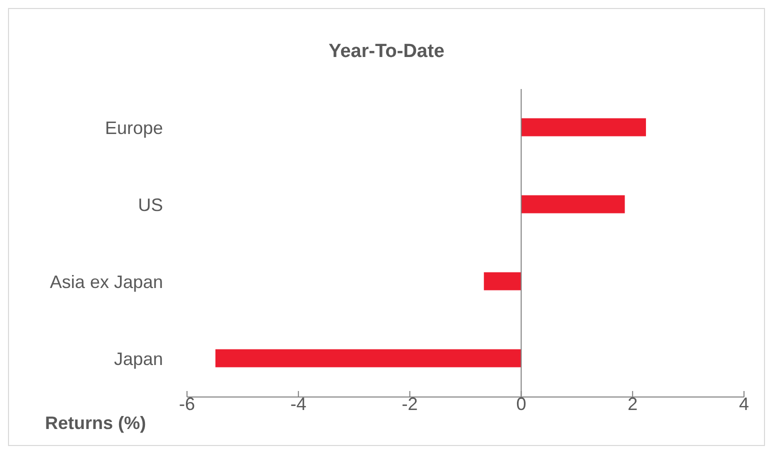 This screenshot has height=452, width=771. What do you see at coordinates (138, 358) in the screenshot?
I see `y-tick-label: Japan` at bounding box center [138, 358].